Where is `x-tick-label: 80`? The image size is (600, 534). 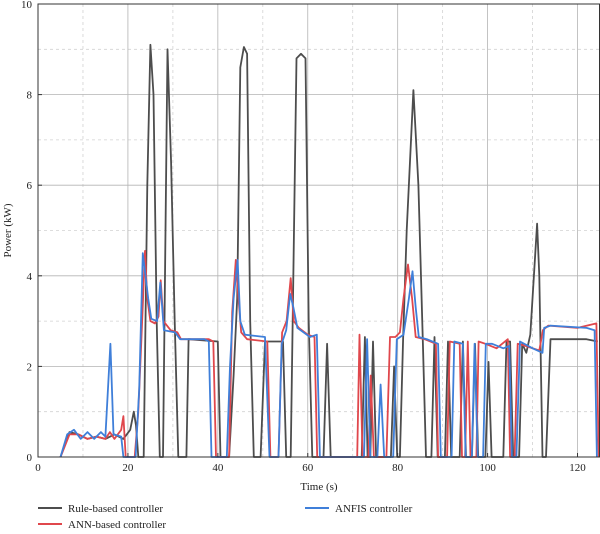 x-tick-label: 80 is located at coordinates (398, 468).